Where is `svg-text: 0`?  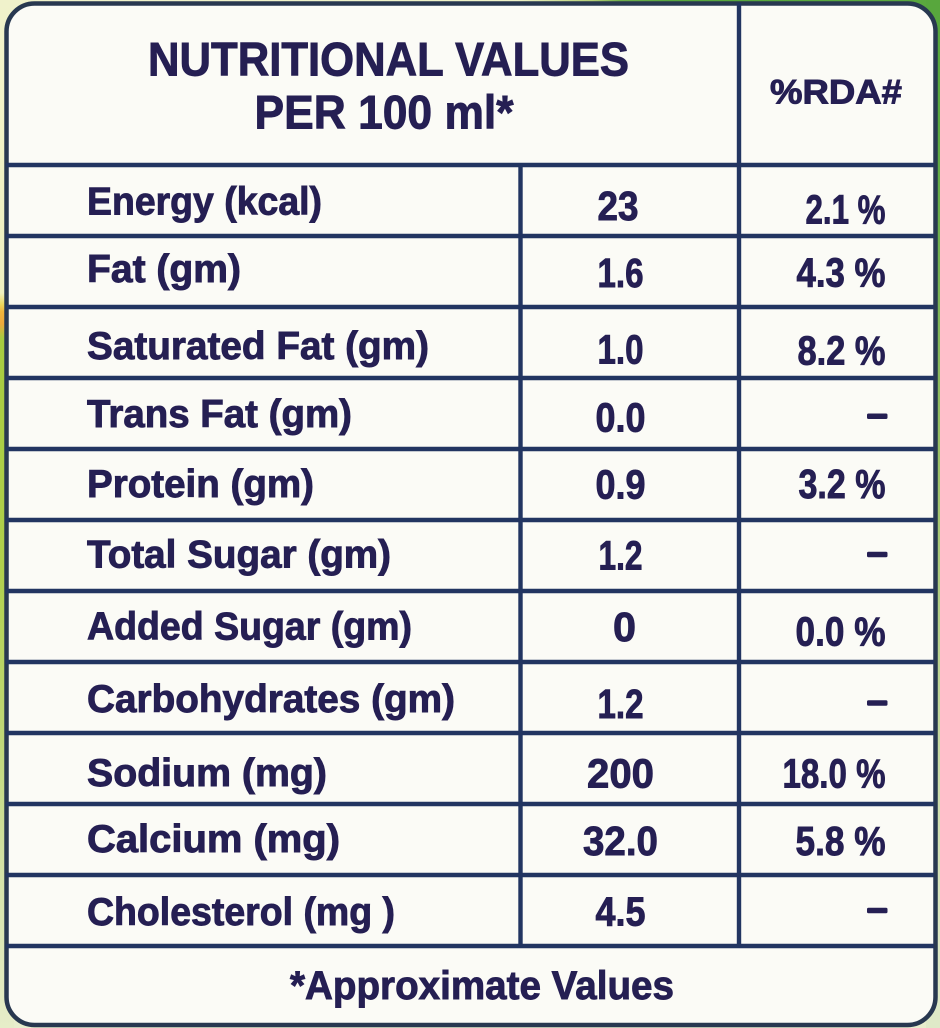 svg-text: 0 is located at coordinates (624, 627).